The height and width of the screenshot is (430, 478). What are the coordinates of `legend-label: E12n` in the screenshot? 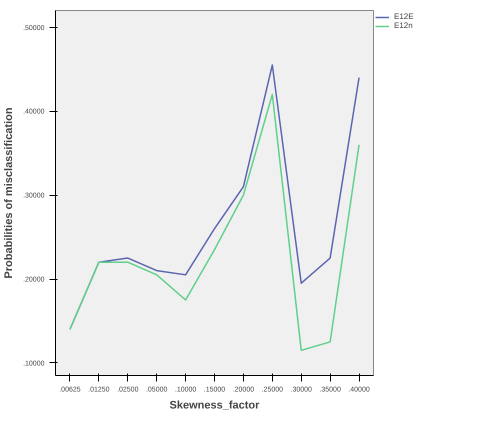 It's located at (404, 25).